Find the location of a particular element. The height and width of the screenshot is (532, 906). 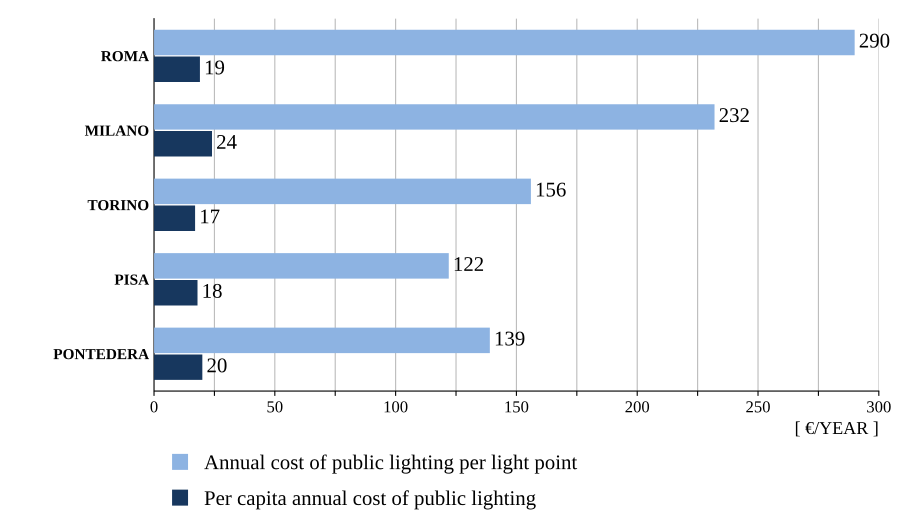

y-tick-label: TORINO is located at coordinates (118, 205).